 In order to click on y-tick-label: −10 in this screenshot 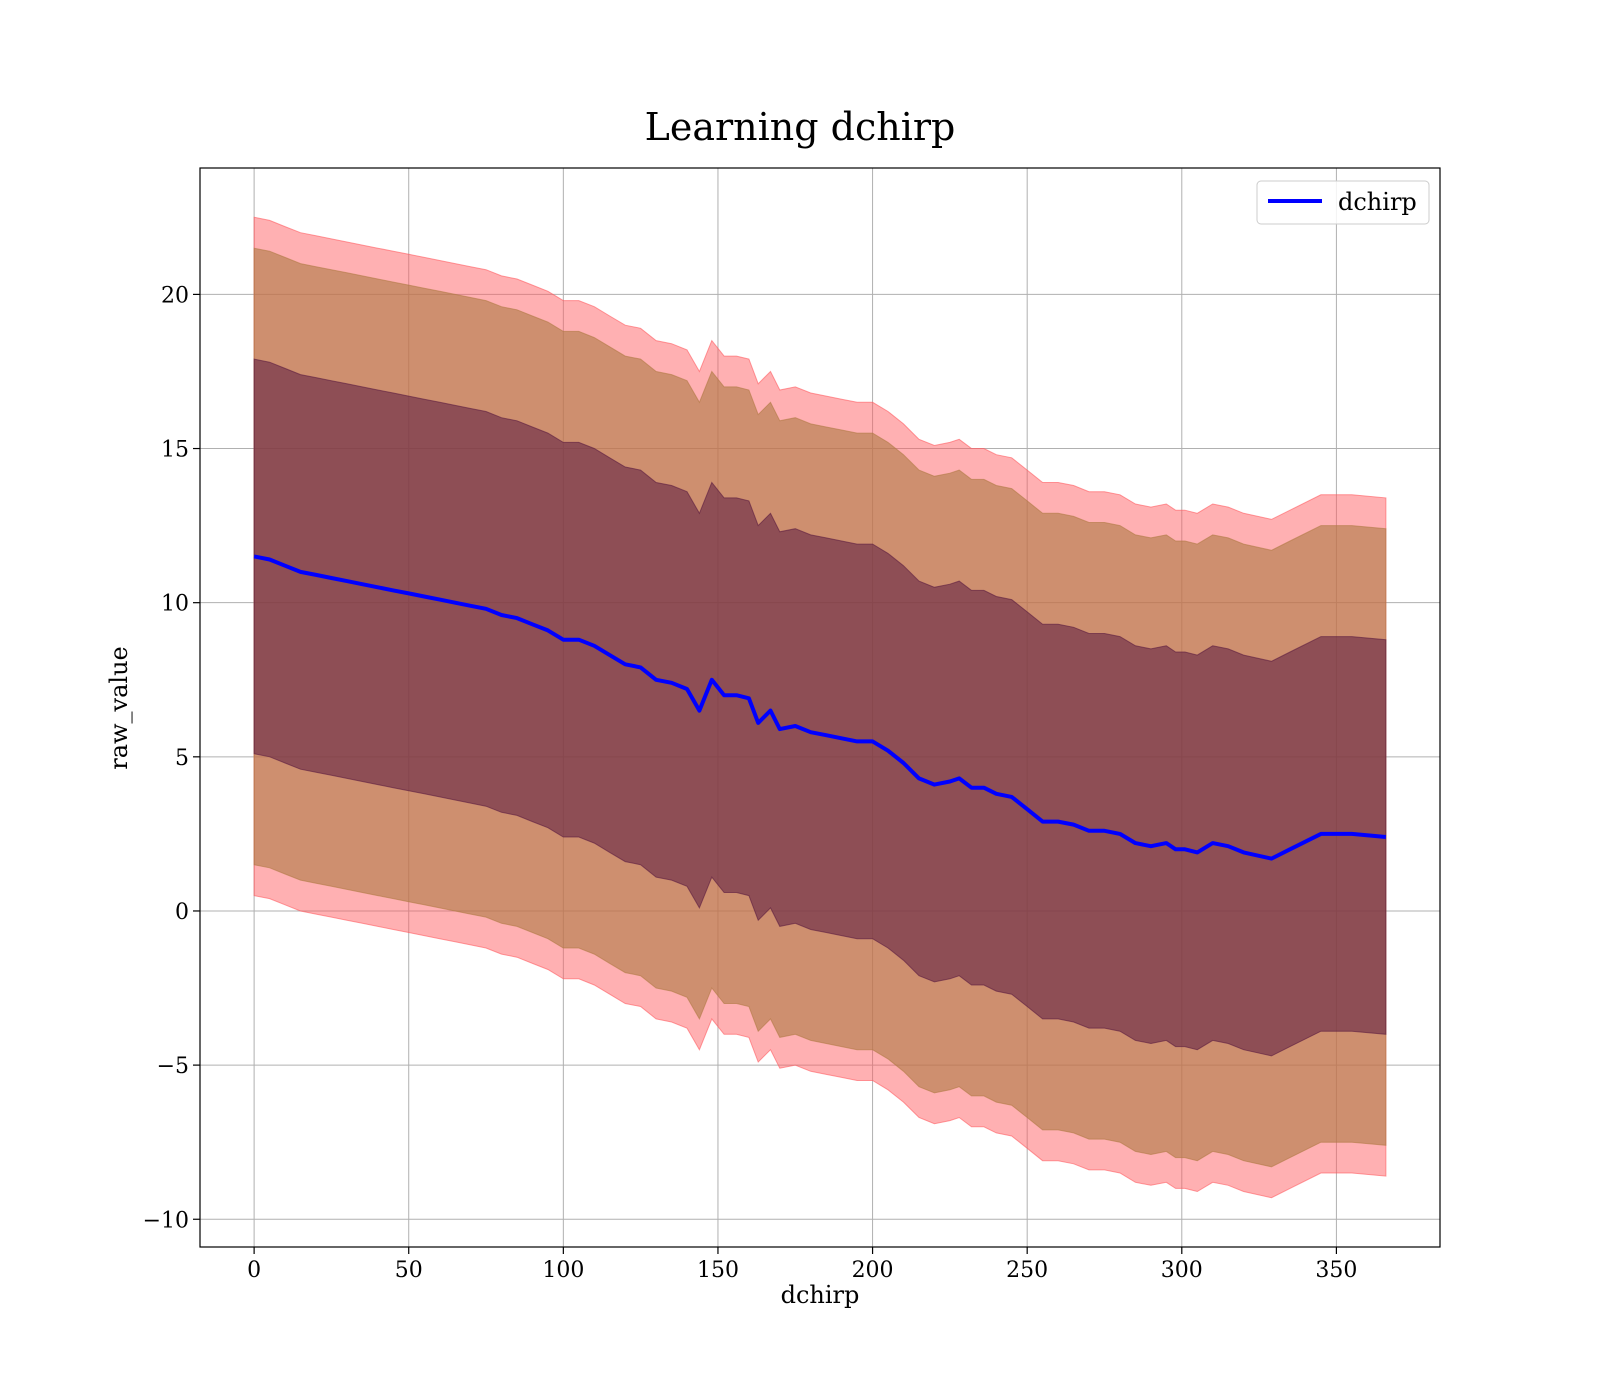, I will do `click(166, 1220)`.